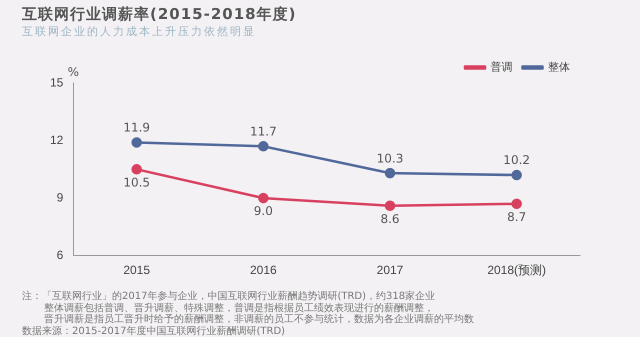 This screenshot has width=640, height=337. I want to click on source-note: 数据来源：2015-2017年度中国互联网行业薪酬调研(TRD), so click(154, 331).